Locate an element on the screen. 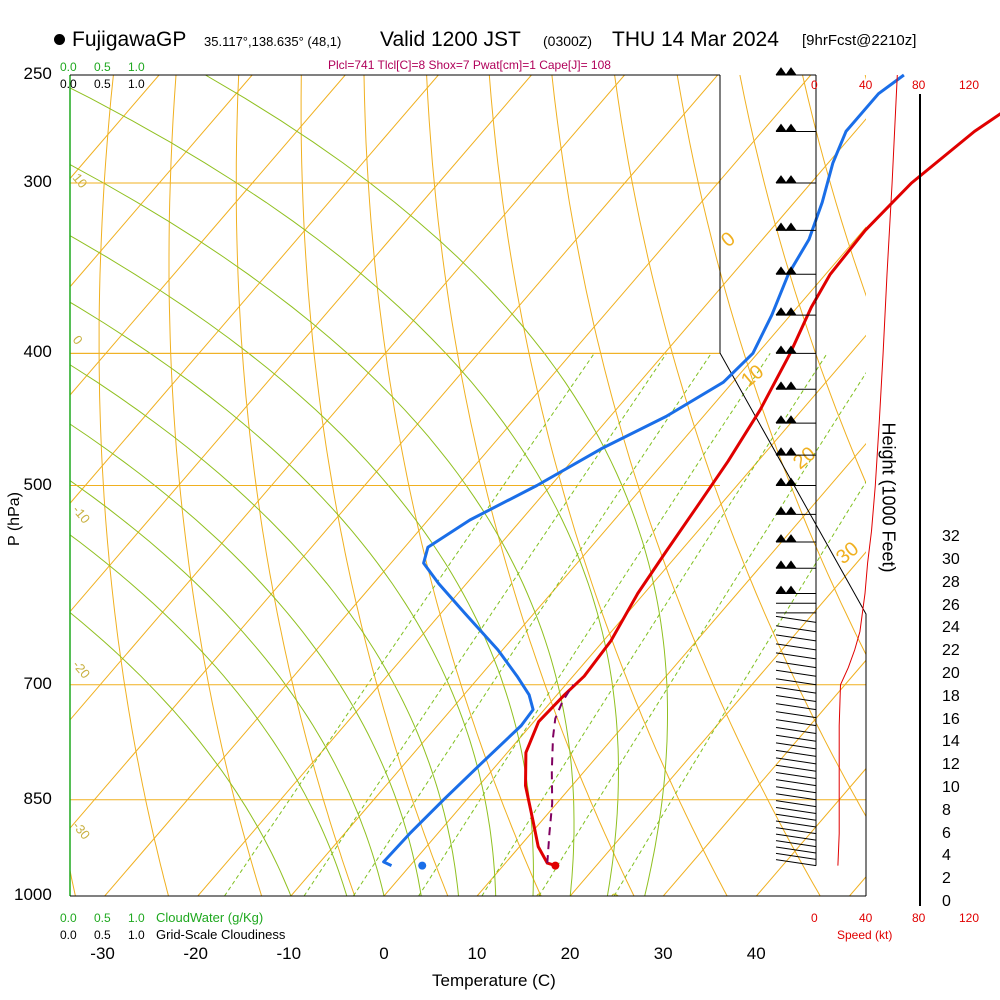 The width and height of the screenshot is (1000, 1000). top-cloudiness-1: 0.5 is located at coordinates (102, 84).